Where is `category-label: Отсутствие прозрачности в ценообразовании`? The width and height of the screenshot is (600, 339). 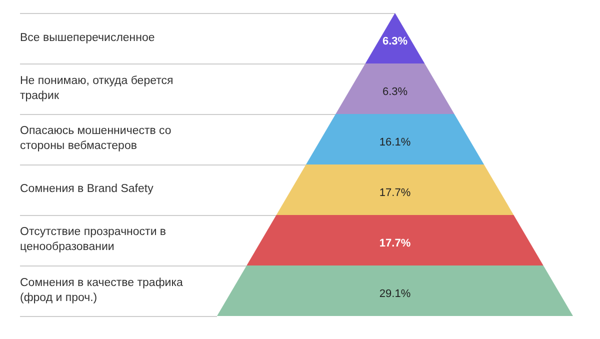
category-label: Отсутствие прозрачности в ценообразовании is located at coordinates (94, 240).